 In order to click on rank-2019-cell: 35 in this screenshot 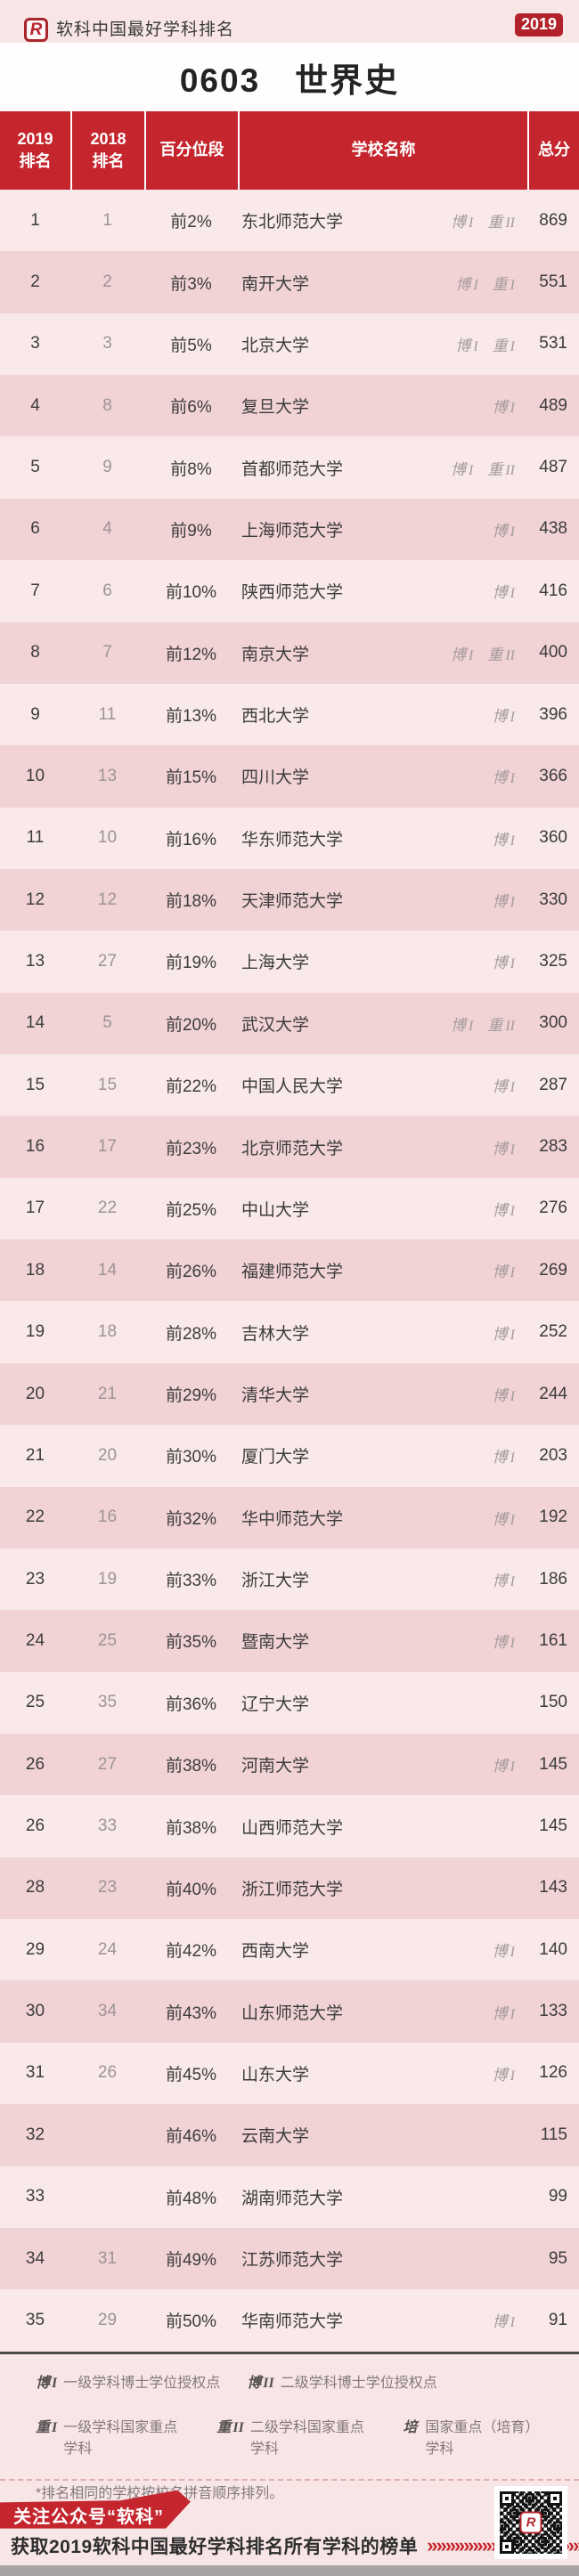, I will do `click(35, 2319)`.